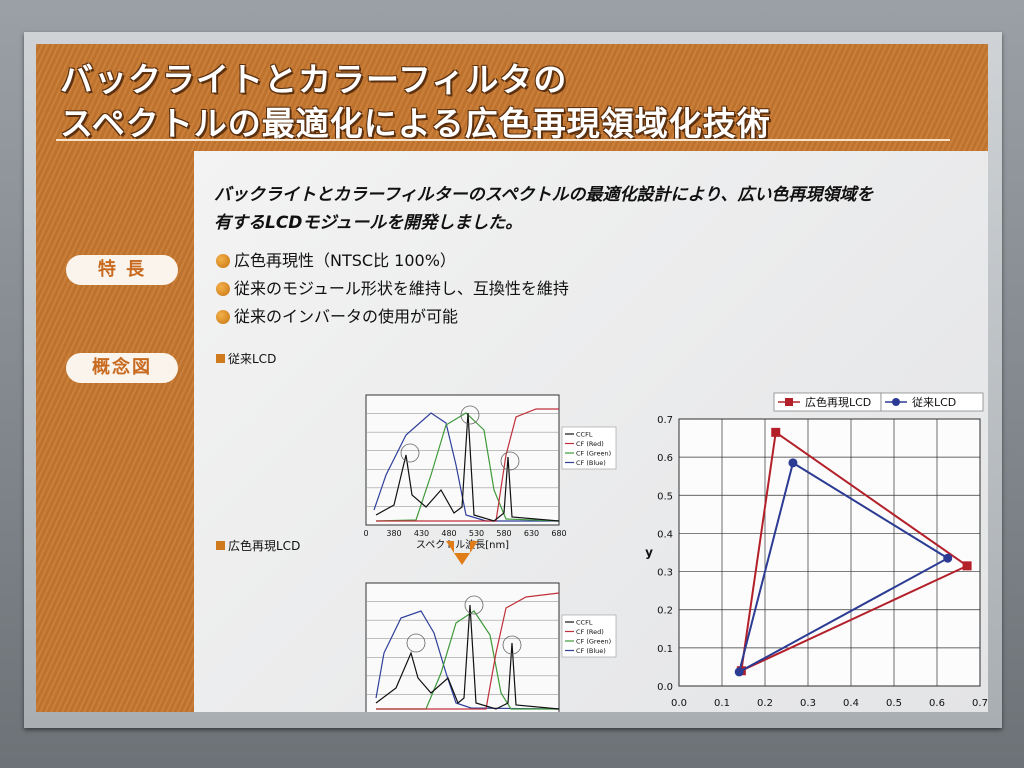 Image resolution: width=1024 pixels, height=768 pixels. Describe the element at coordinates (665, 496) in the screenshot. I see `gamut-y-tick-label: 0.5` at that location.